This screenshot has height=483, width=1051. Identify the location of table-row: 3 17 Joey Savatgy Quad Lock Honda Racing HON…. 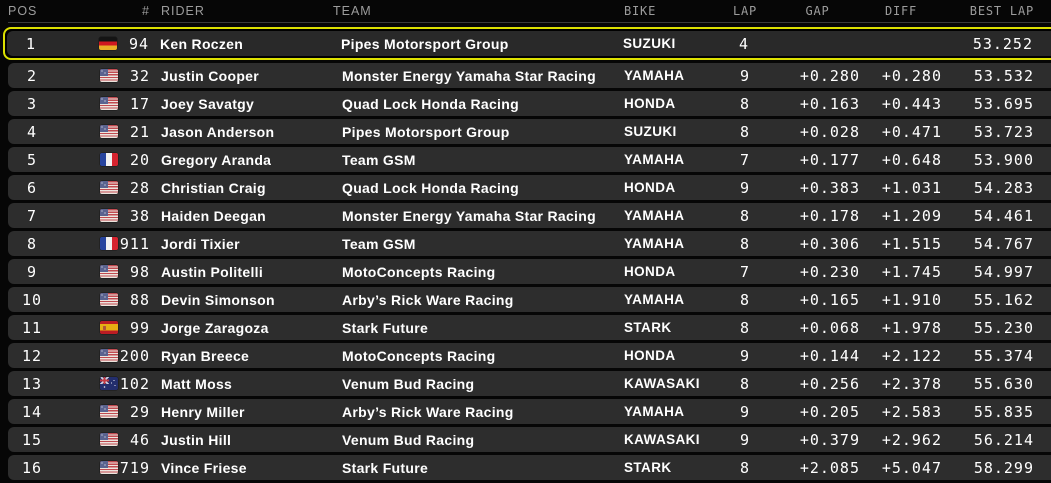
(529, 103).